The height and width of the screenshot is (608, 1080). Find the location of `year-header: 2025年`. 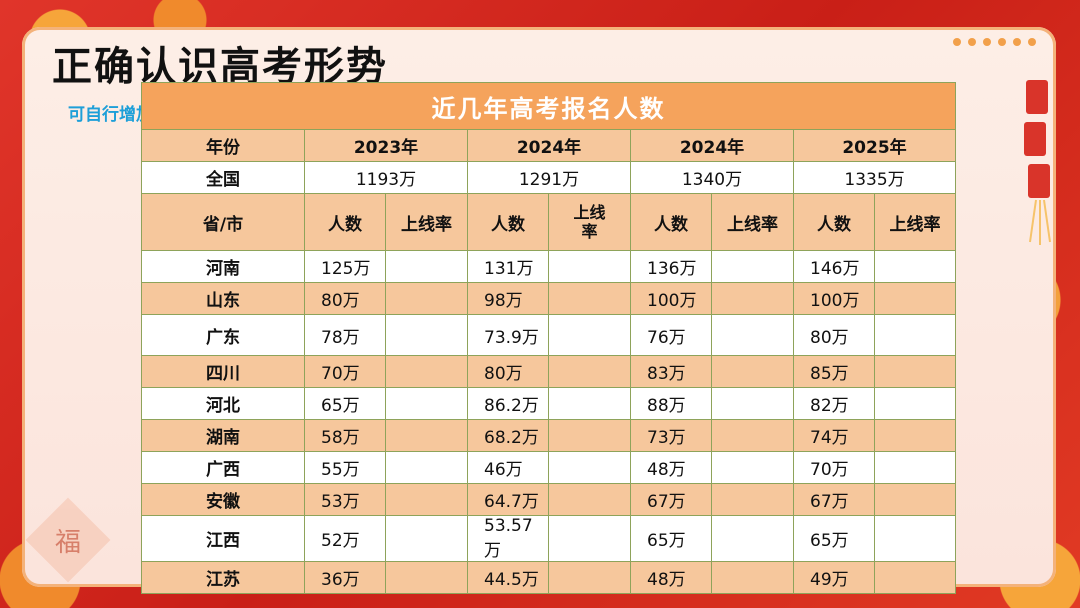

year-header: 2025年 is located at coordinates (874, 145).